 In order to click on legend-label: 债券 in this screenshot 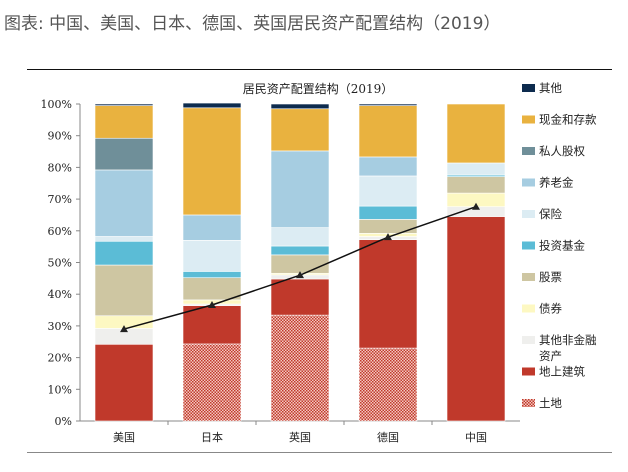, I will do `click(550, 309)`.